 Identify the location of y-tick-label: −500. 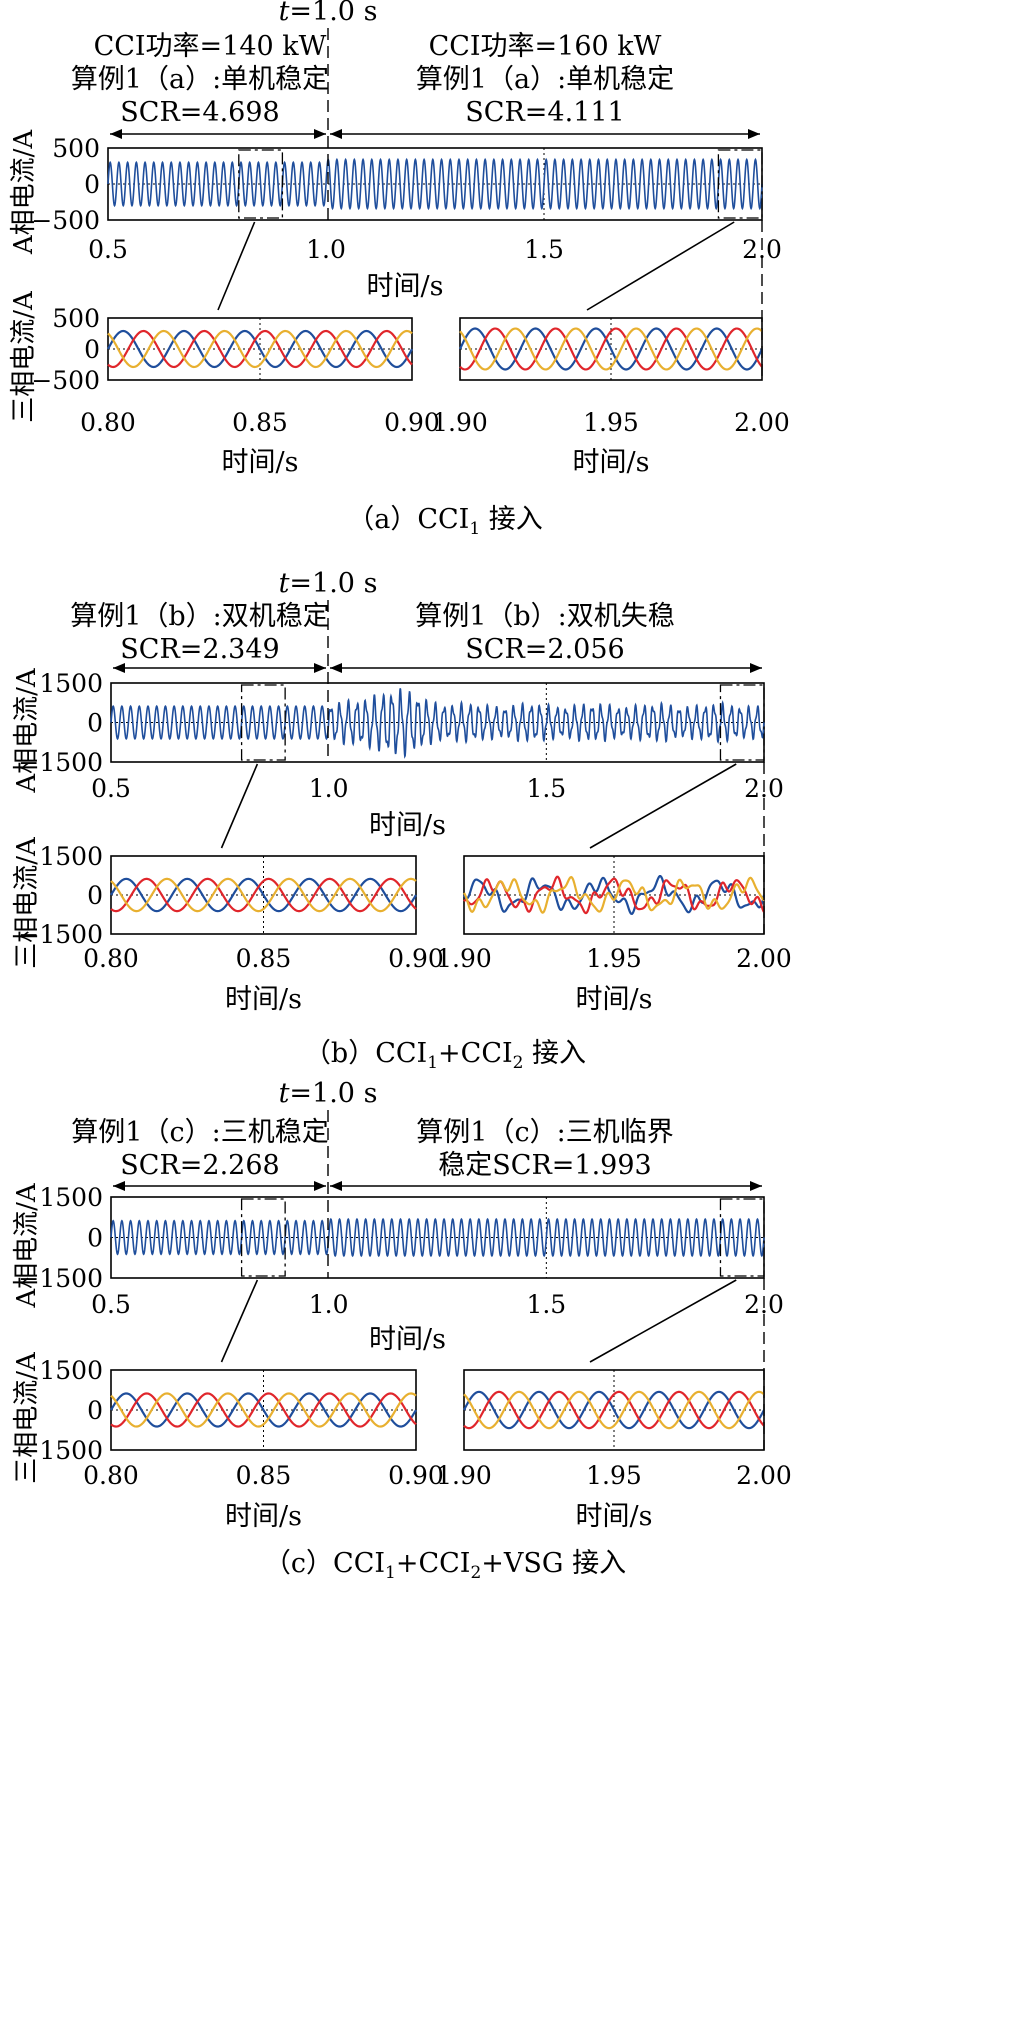
(65, 220).